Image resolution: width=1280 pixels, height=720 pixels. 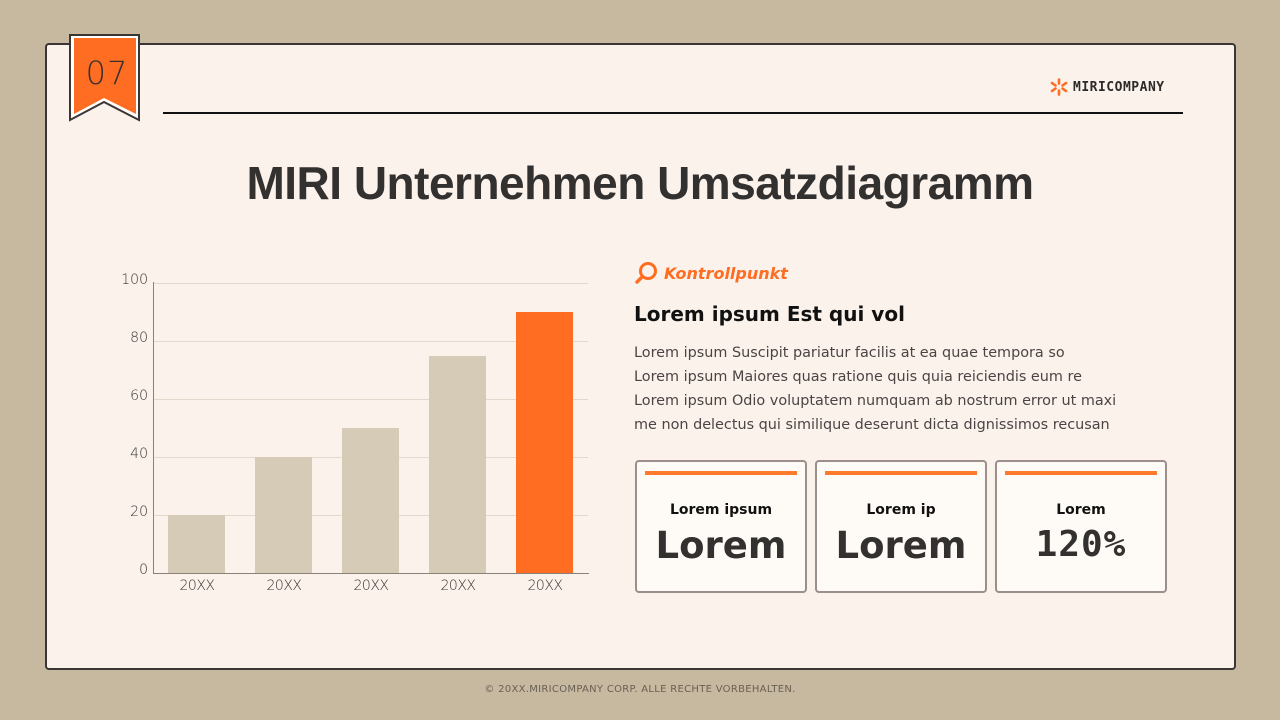 What do you see at coordinates (134, 280) in the screenshot?
I see `y-tick-label: 100` at bounding box center [134, 280].